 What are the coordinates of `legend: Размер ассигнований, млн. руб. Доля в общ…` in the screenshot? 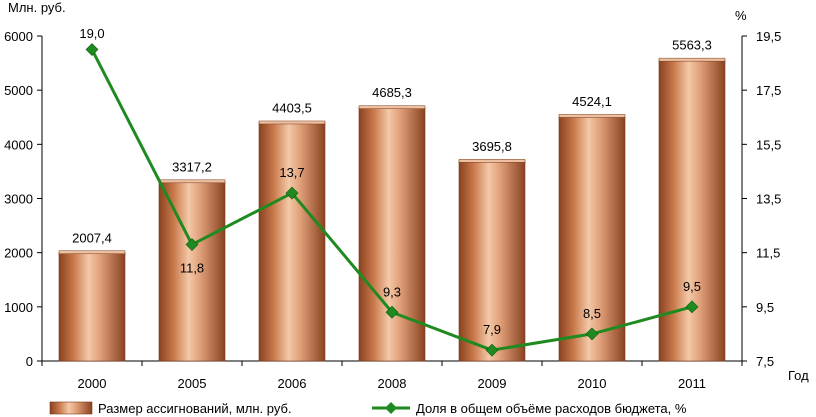 It's located at (368, 408).